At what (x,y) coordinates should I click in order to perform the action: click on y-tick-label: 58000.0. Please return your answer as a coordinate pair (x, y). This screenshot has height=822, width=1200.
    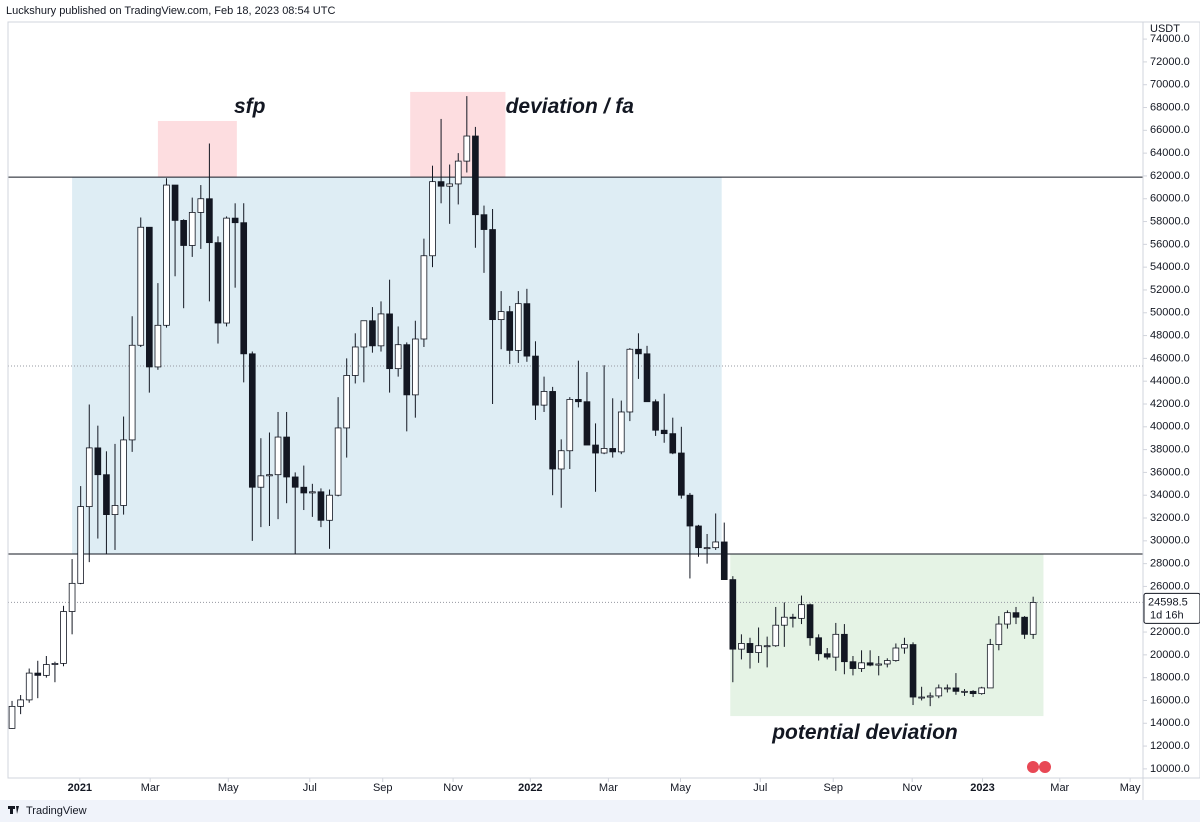
    Looking at the image, I should click on (1170, 221).